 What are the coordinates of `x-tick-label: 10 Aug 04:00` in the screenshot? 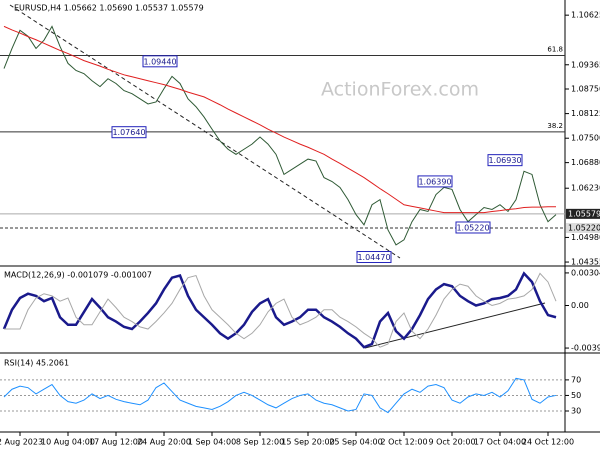 It's located at (68, 442).